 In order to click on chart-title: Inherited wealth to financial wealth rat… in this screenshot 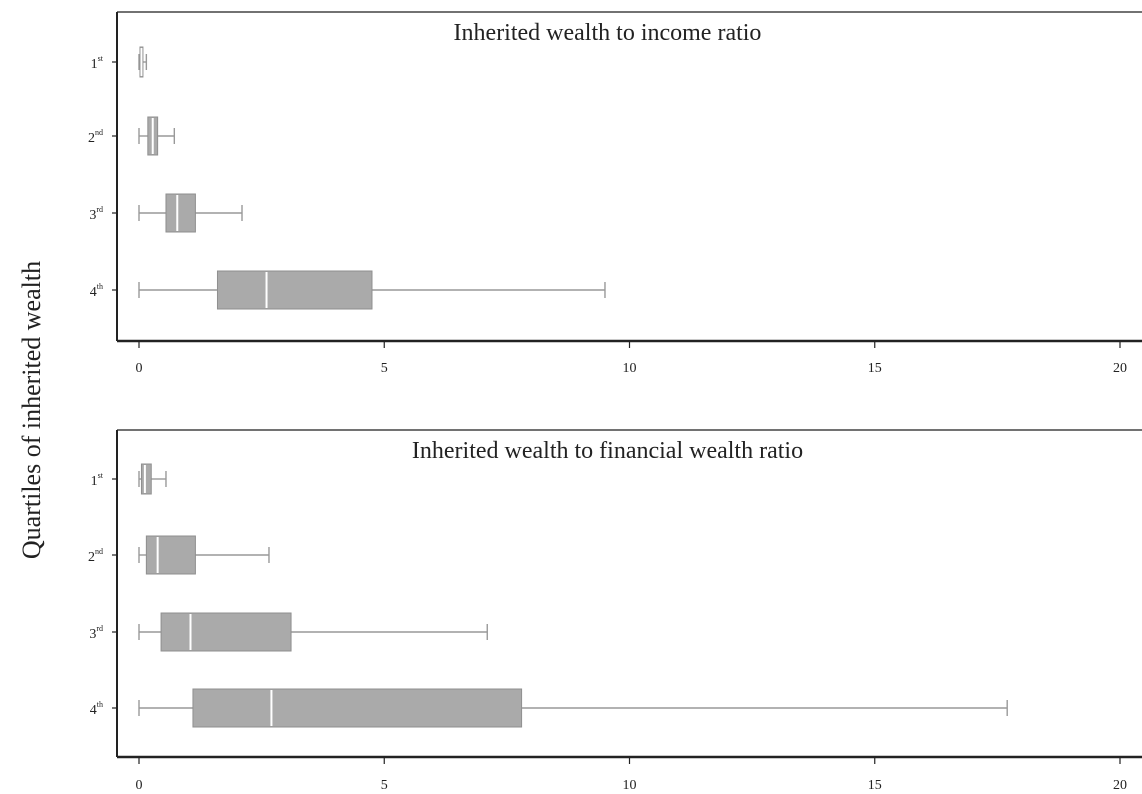, I will do `click(607, 451)`.